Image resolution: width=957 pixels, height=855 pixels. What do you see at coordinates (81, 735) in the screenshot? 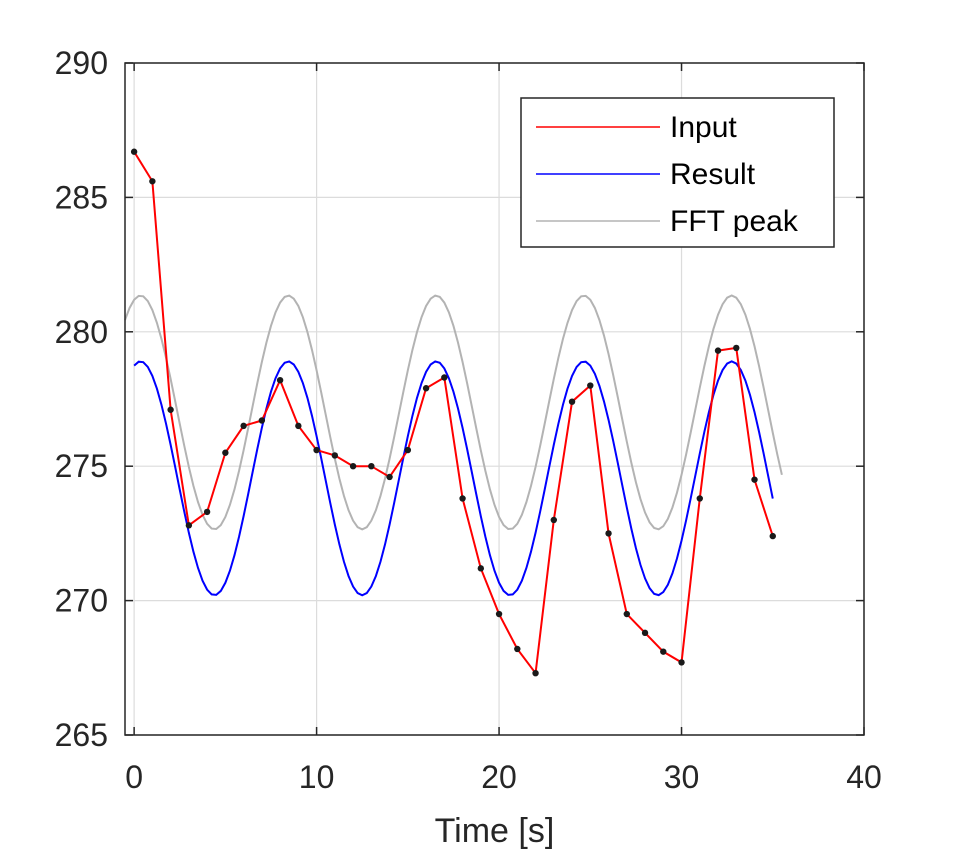
I see `y-tick-label: 265` at bounding box center [81, 735].